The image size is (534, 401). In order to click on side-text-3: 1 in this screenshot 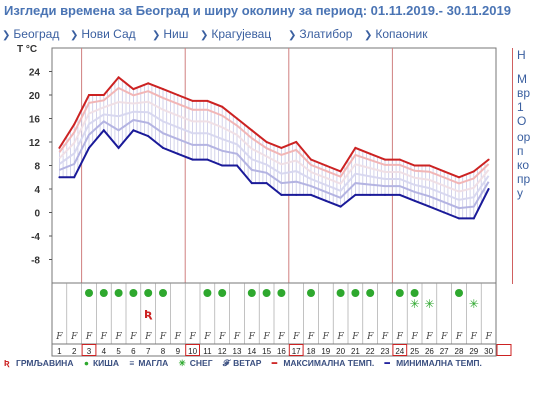, I will do `click(520, 107)`.